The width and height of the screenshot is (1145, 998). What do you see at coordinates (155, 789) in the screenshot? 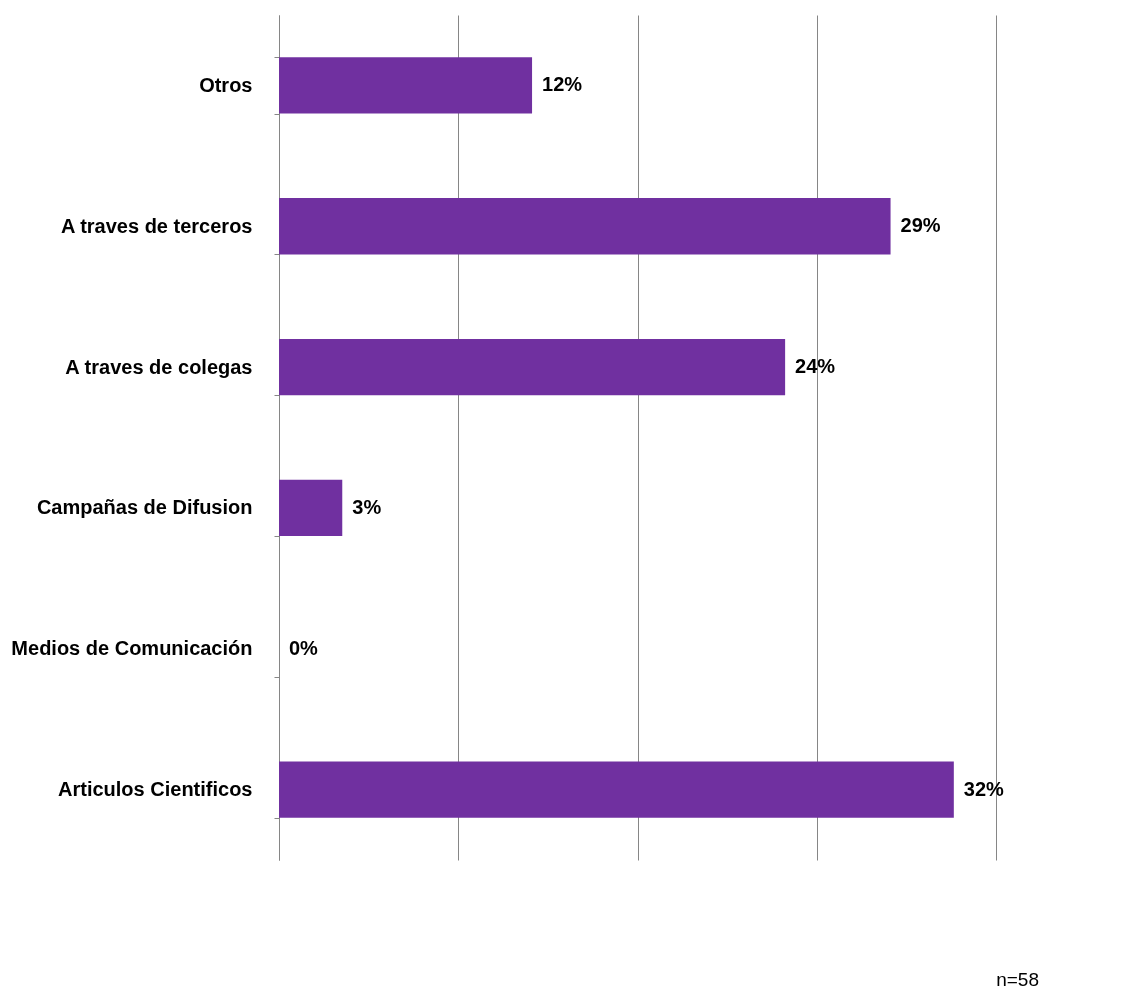
I see `y-tick-label: Articulos Cientificos` at bounding box center [155, 789].